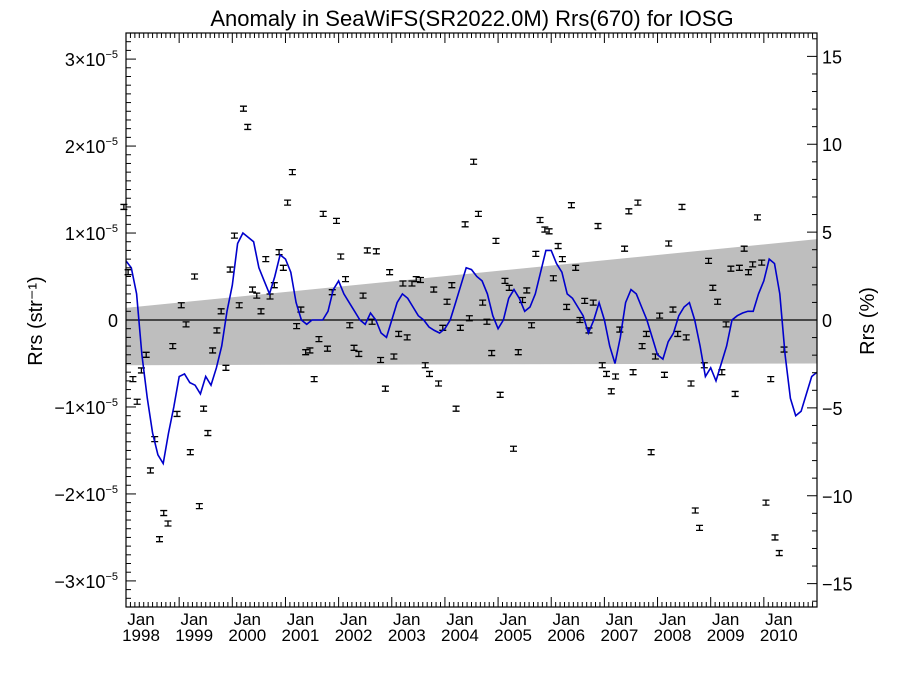 This screenshot has height=680, width=900. What do you see at coordinates (513, 635) in the screenshot?
I see `x-tick-label-year: 2005` at bounding box center [513, 635].